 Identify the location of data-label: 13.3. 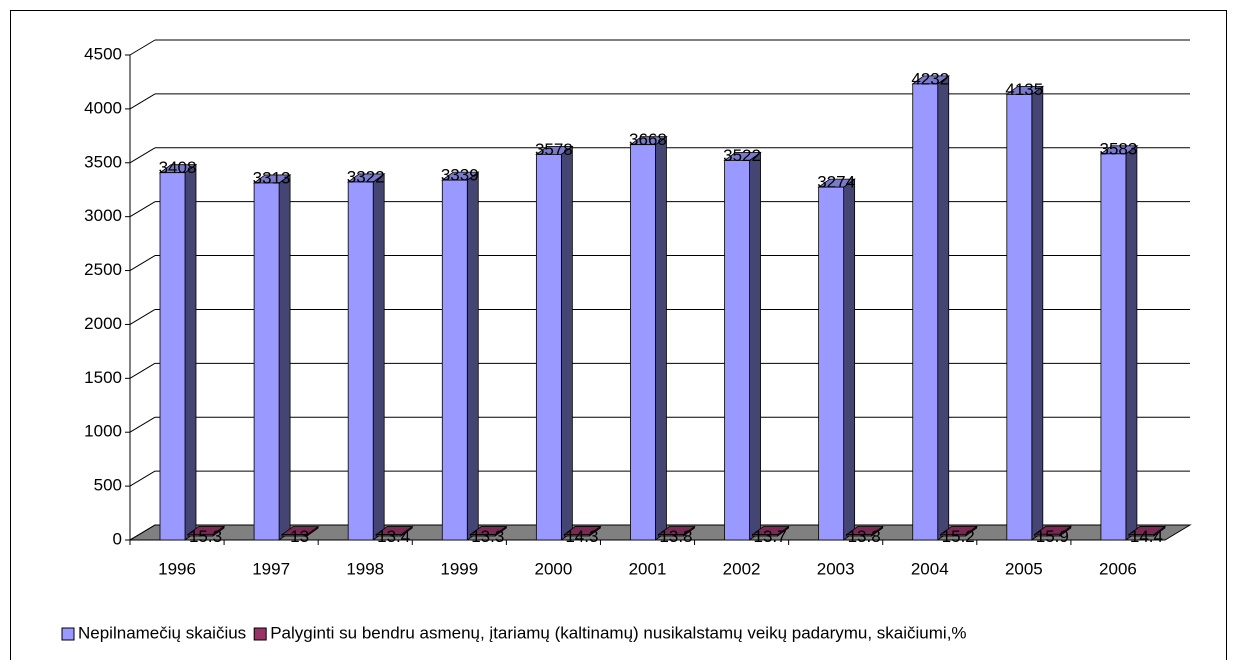
(487, 536).